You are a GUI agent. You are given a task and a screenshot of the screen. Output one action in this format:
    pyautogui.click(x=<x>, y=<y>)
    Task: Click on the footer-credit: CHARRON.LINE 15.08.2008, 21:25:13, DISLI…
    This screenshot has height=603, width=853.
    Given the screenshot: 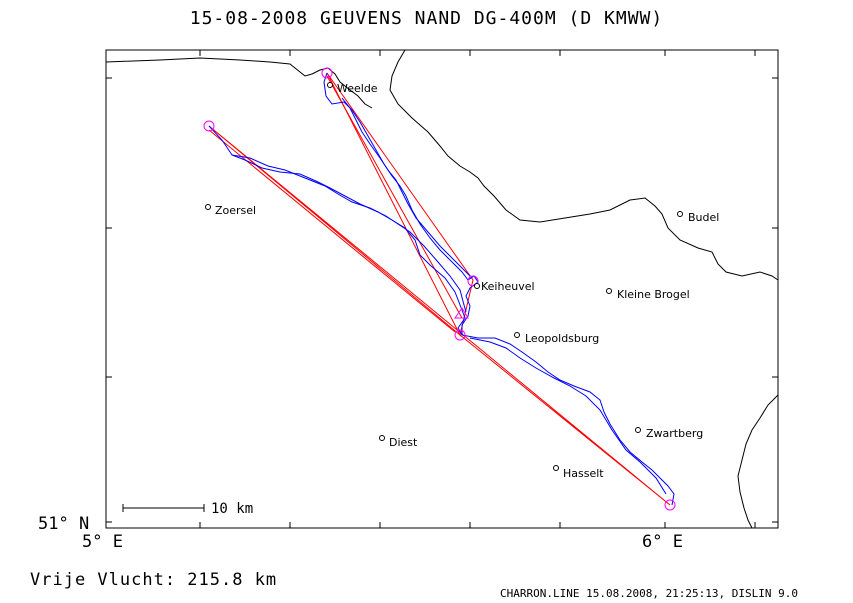 What is the action you would take?
    pyautogui.click(x=649, y=593)
    